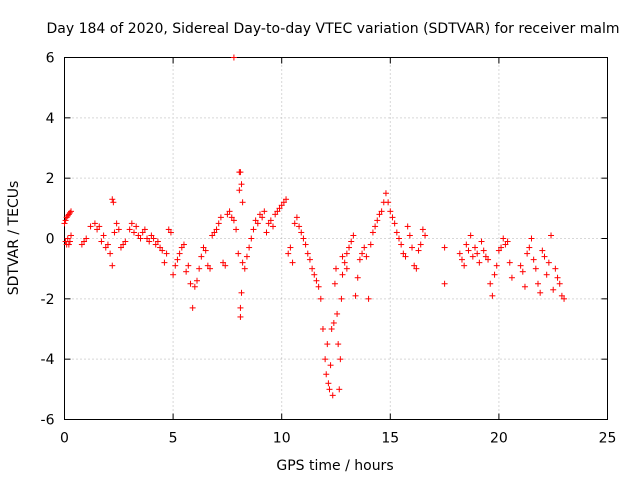 The height and width of the screenshot is (480, 640). I want to click on x-tick-label: 25, so click(608, 439).